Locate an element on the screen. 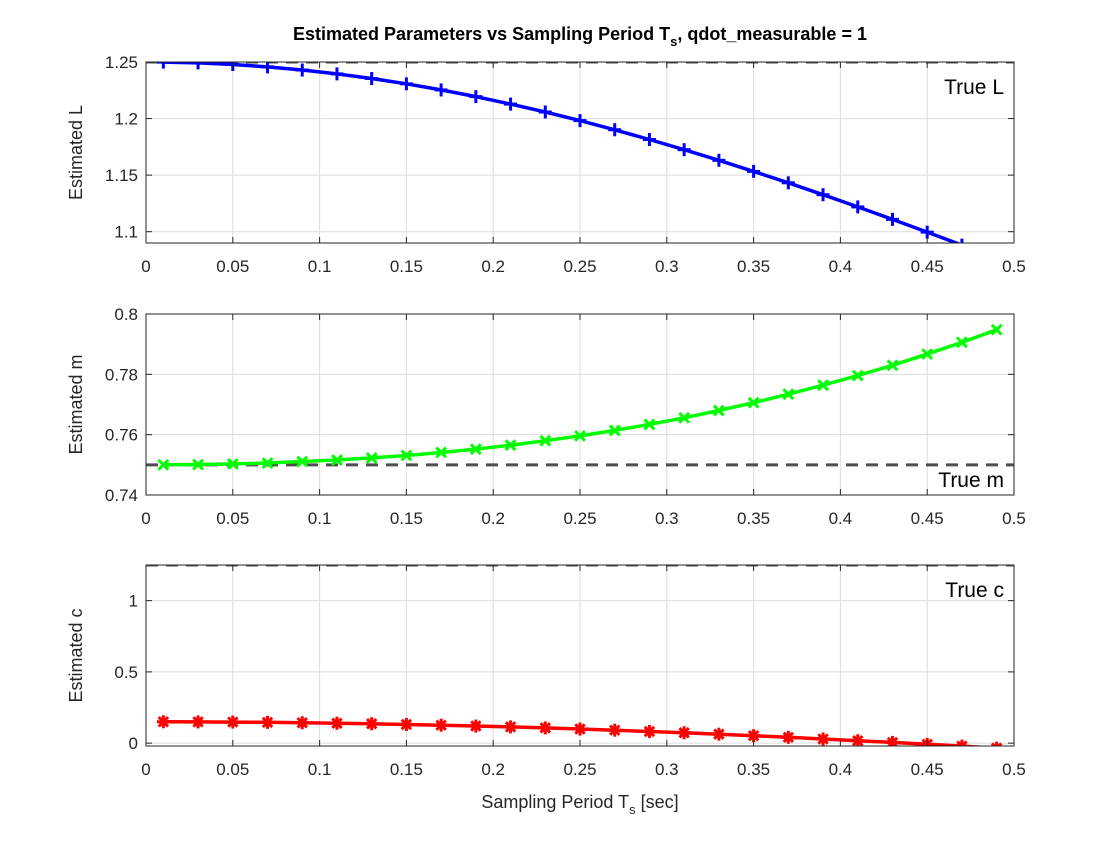 The image size is (1120, 845). y-tick-label: 0 is located at coordinates (133, 743).